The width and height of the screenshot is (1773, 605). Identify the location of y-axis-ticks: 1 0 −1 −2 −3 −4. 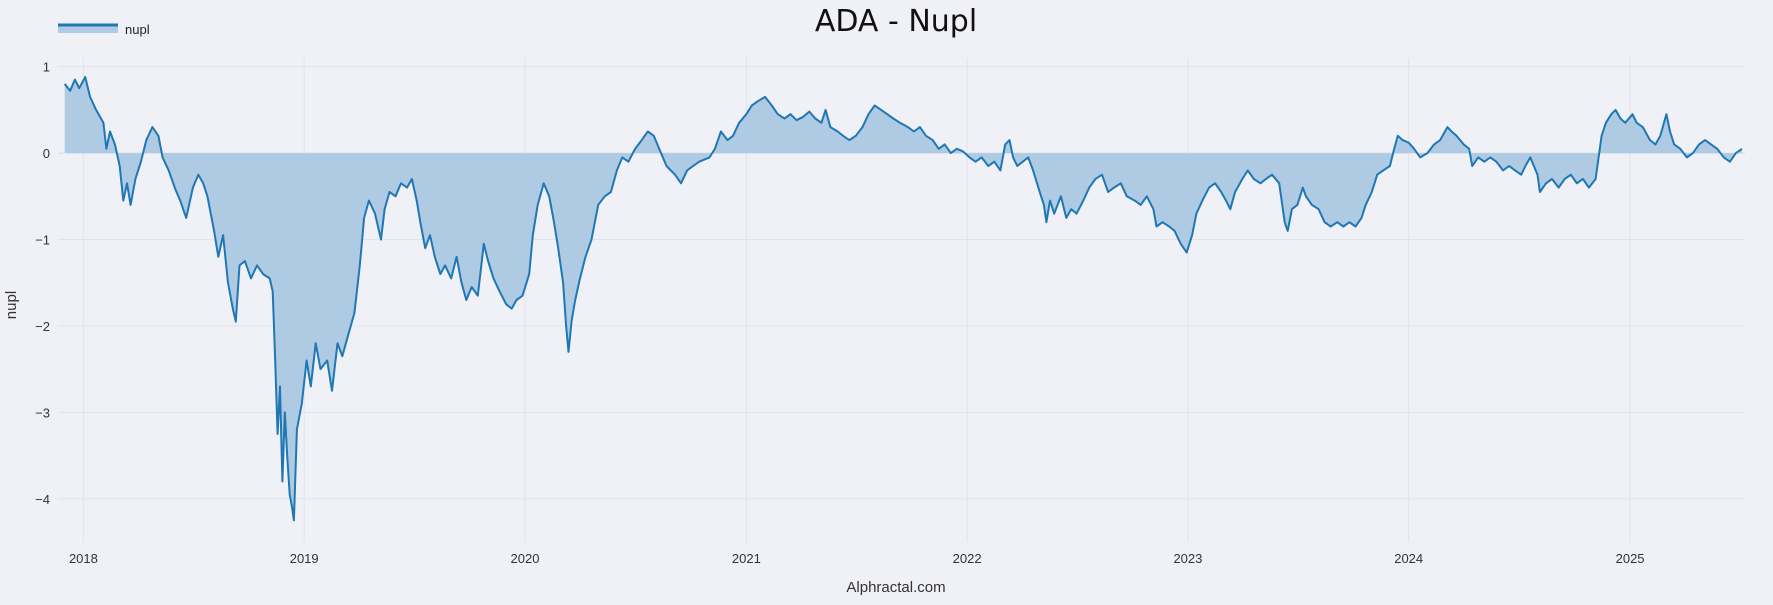
(42, 283).